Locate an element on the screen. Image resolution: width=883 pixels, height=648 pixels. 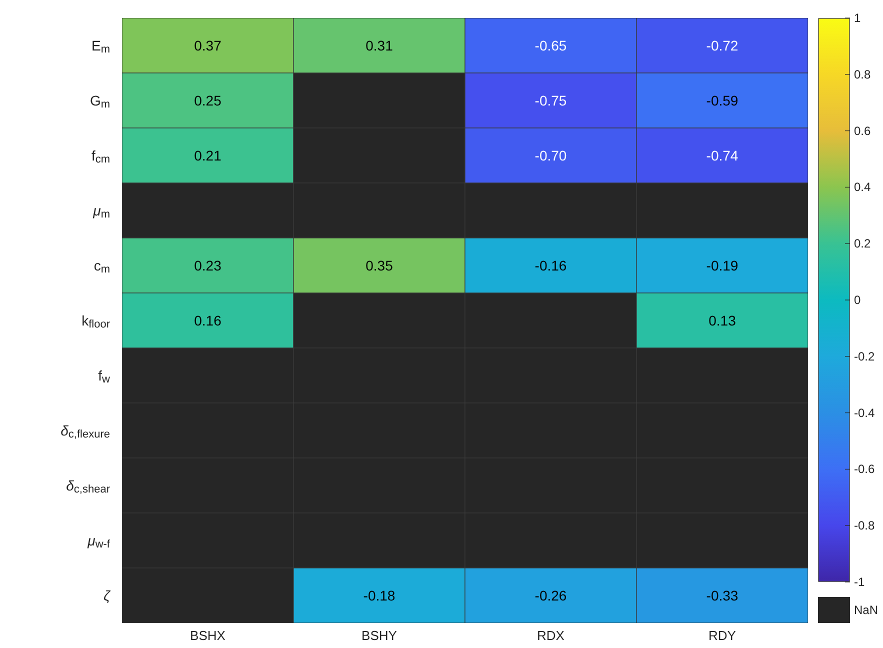
y-tick-label: δ$_{c,flexure}$ is located at coordinates (85, 431).